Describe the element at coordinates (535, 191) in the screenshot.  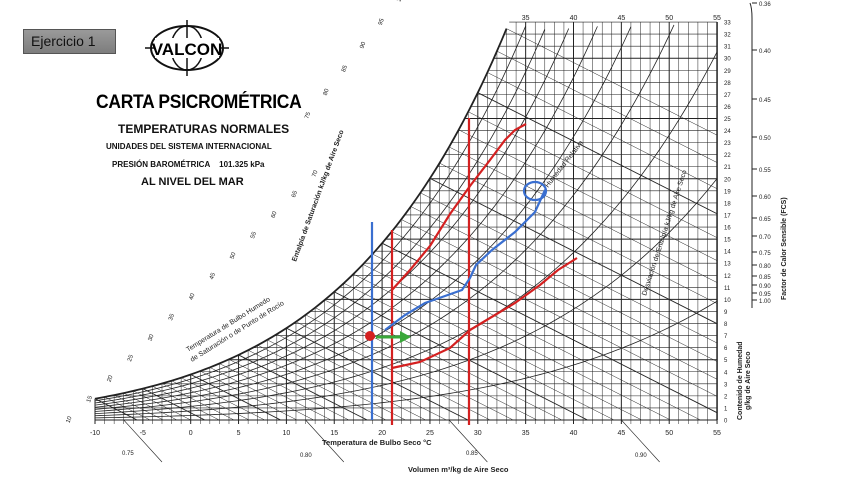
I see `blue-circle-marker` at that location.